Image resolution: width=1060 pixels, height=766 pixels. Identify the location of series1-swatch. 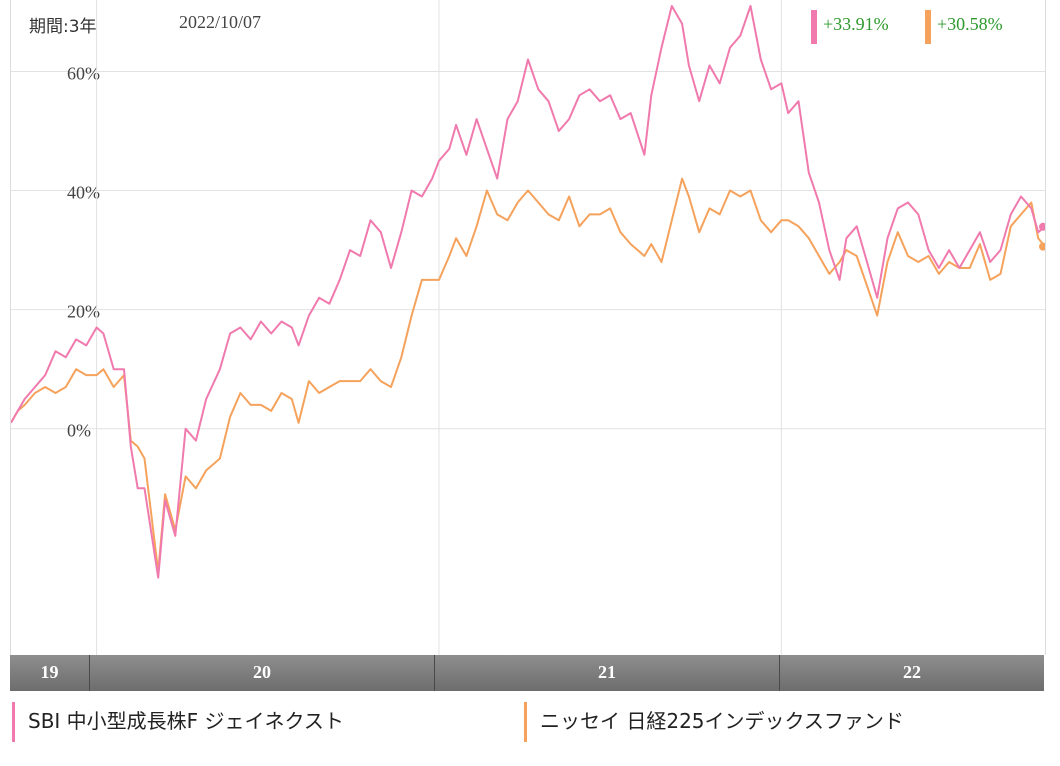
(814, 27).